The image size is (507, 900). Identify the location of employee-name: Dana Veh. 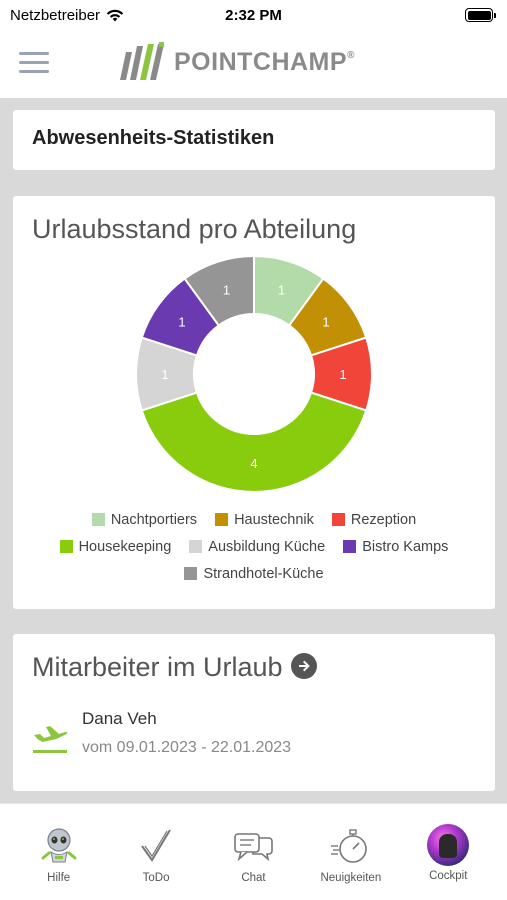
(119, 718).